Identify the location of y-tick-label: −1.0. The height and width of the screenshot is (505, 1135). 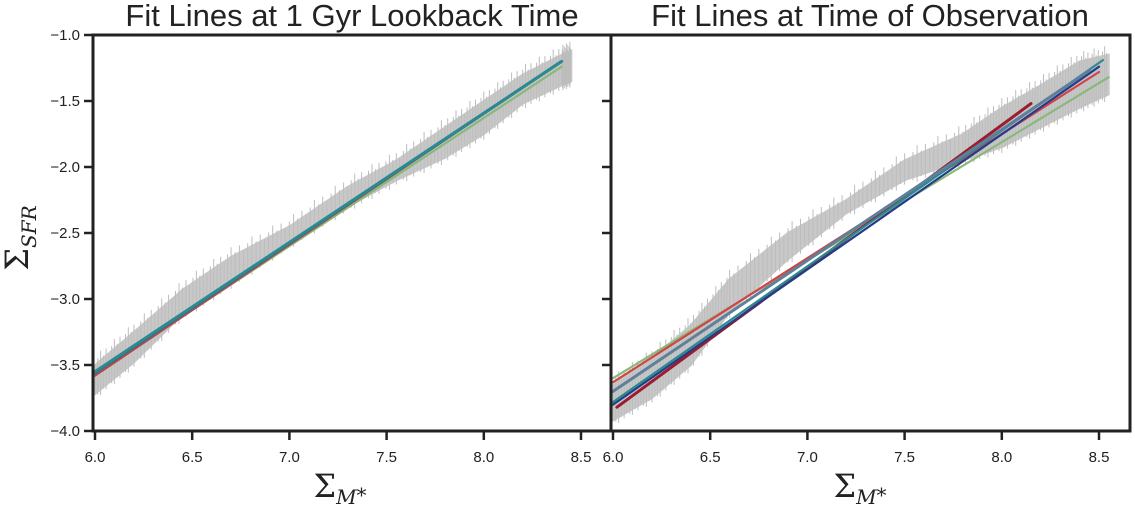
(65, 35).